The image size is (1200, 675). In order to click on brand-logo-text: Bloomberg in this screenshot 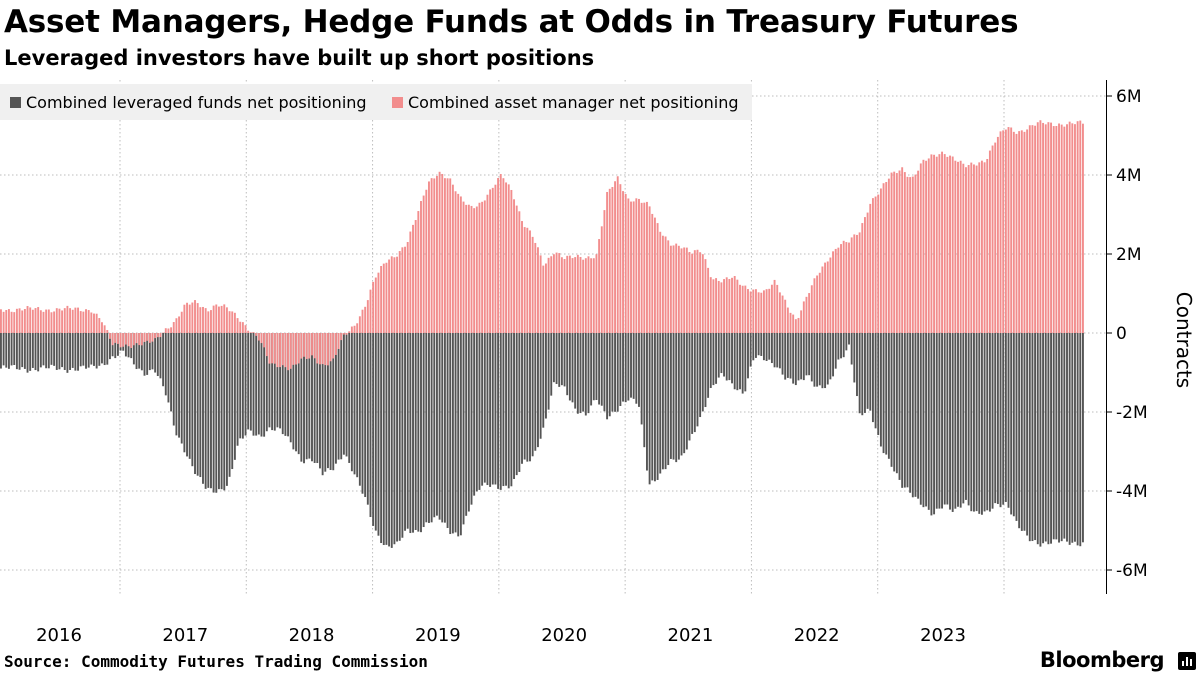, I will do `click(1102, 660)`.